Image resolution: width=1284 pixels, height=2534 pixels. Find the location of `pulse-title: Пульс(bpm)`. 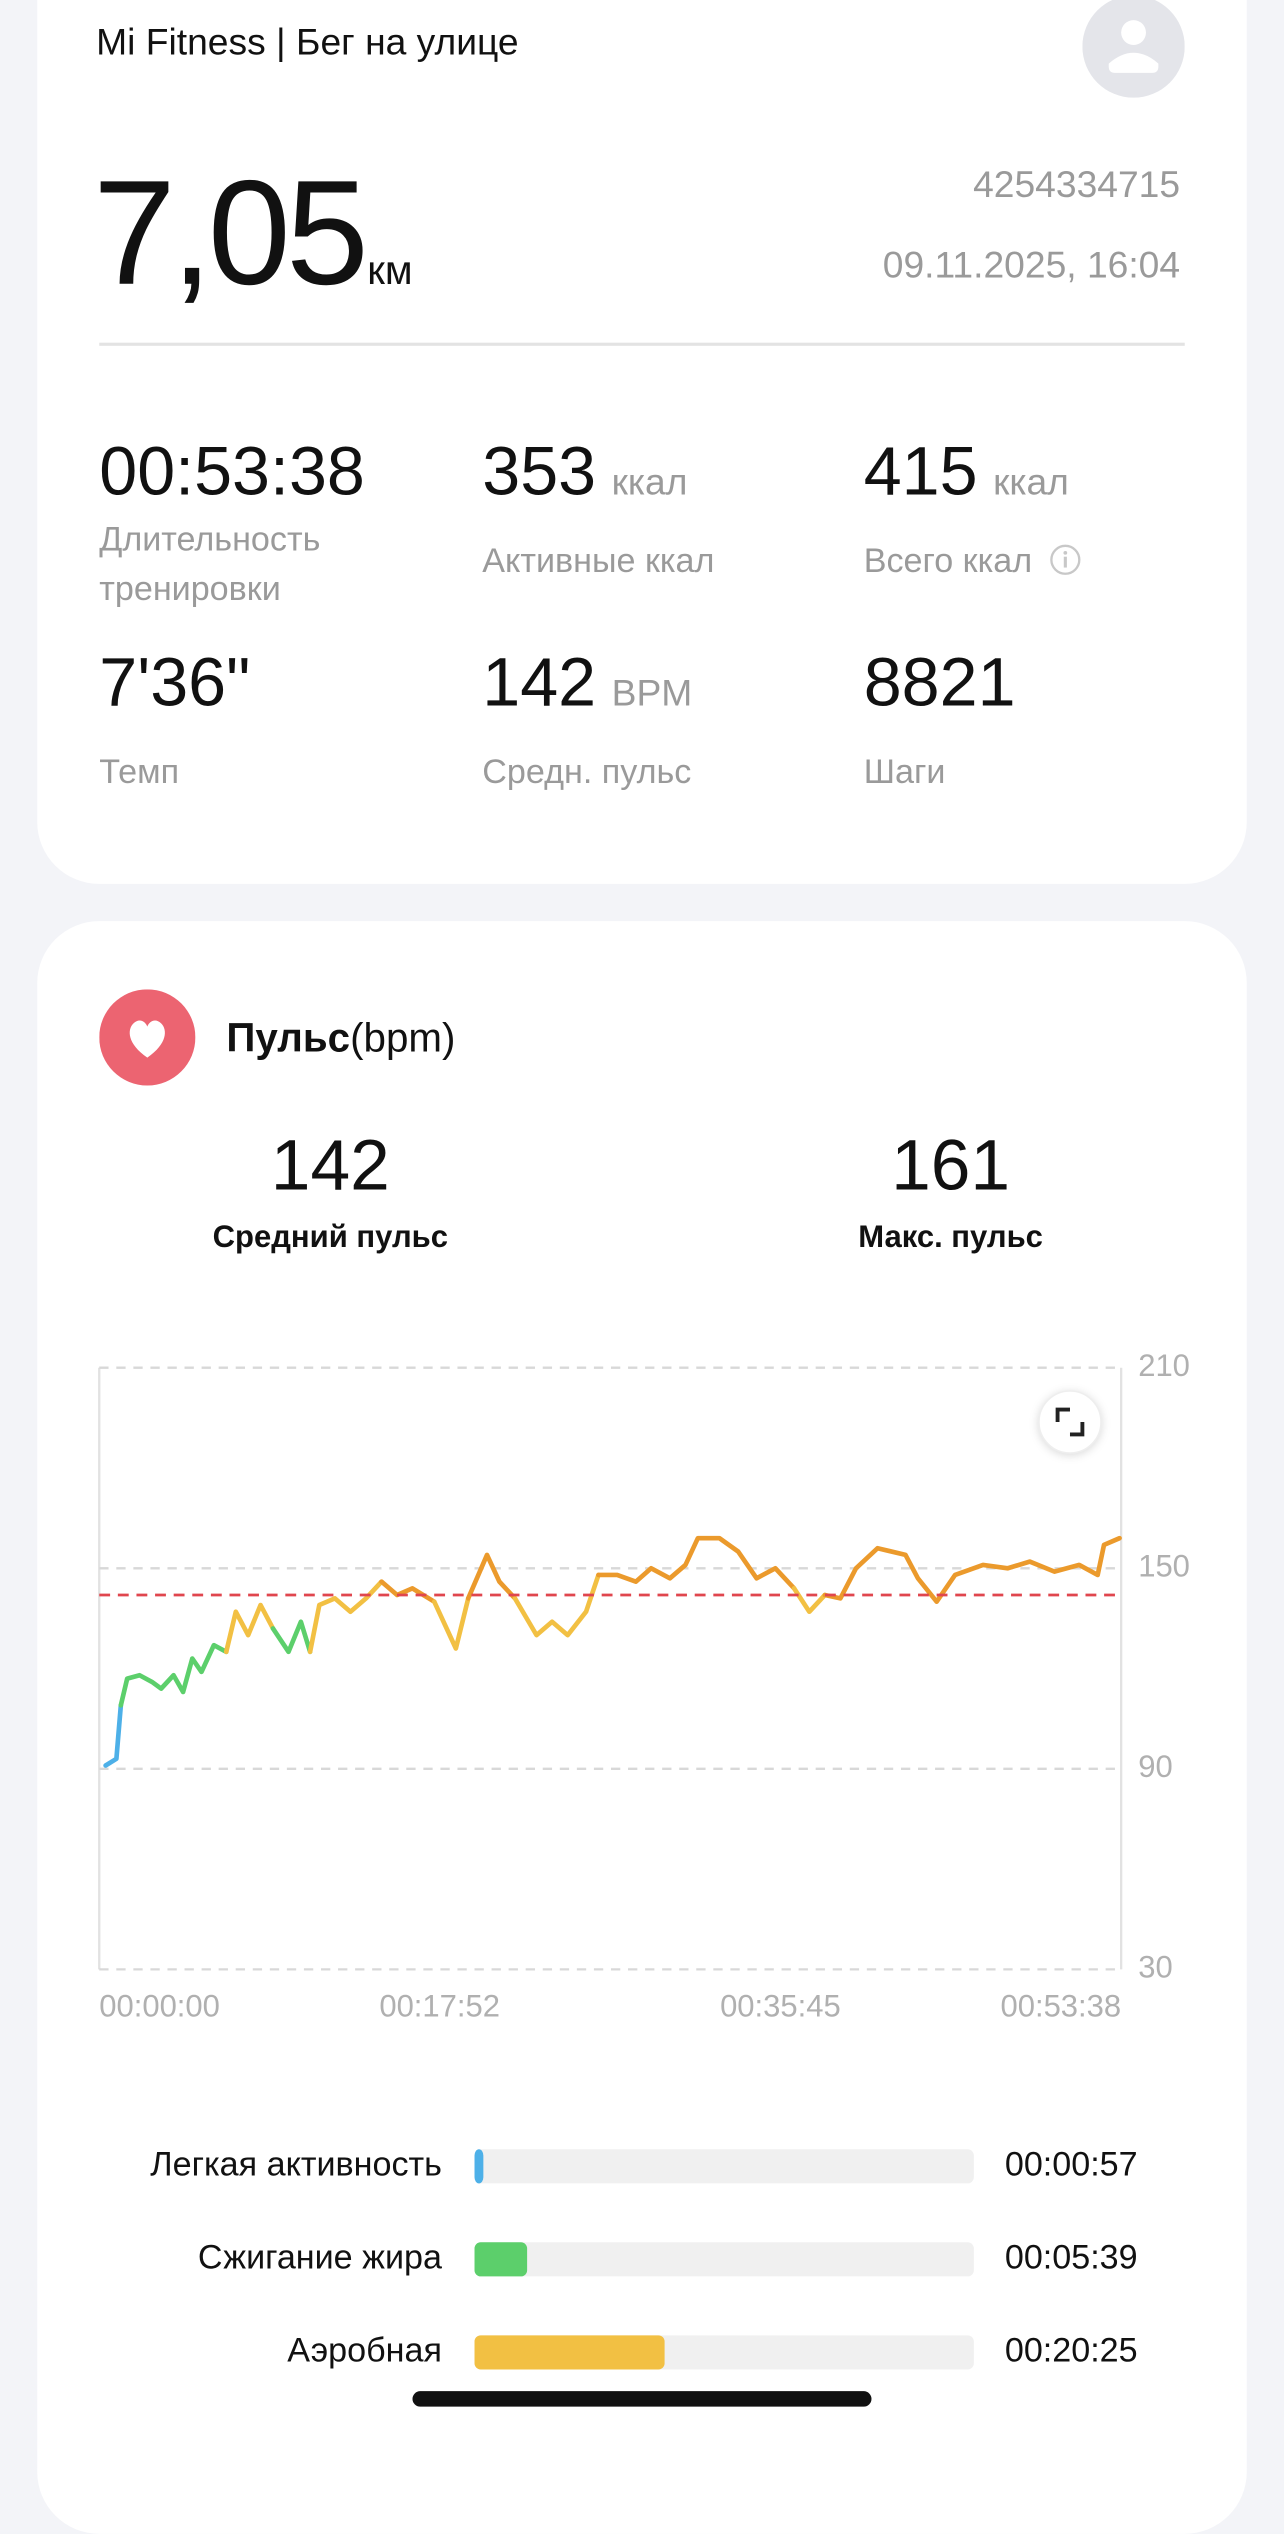

pulse-title: Пульс(bpm) is located at coordinates (340, 1038).